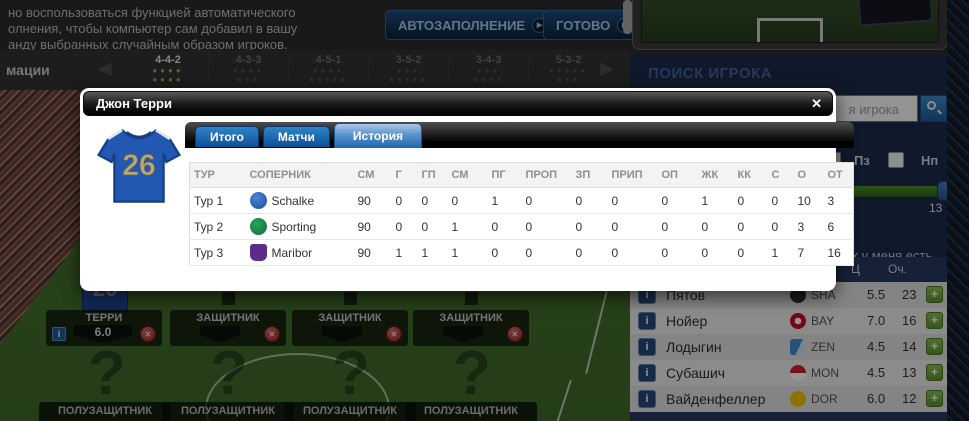  I want to click on formation-prev-arrow: ◀, so click(105, 68).